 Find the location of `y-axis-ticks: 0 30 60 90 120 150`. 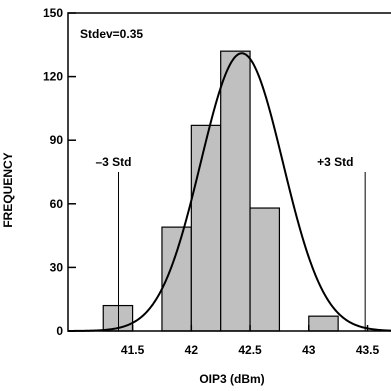

y-axis-ticks: 0 30 60 90 120 150 is located at coordinates (59, 172).